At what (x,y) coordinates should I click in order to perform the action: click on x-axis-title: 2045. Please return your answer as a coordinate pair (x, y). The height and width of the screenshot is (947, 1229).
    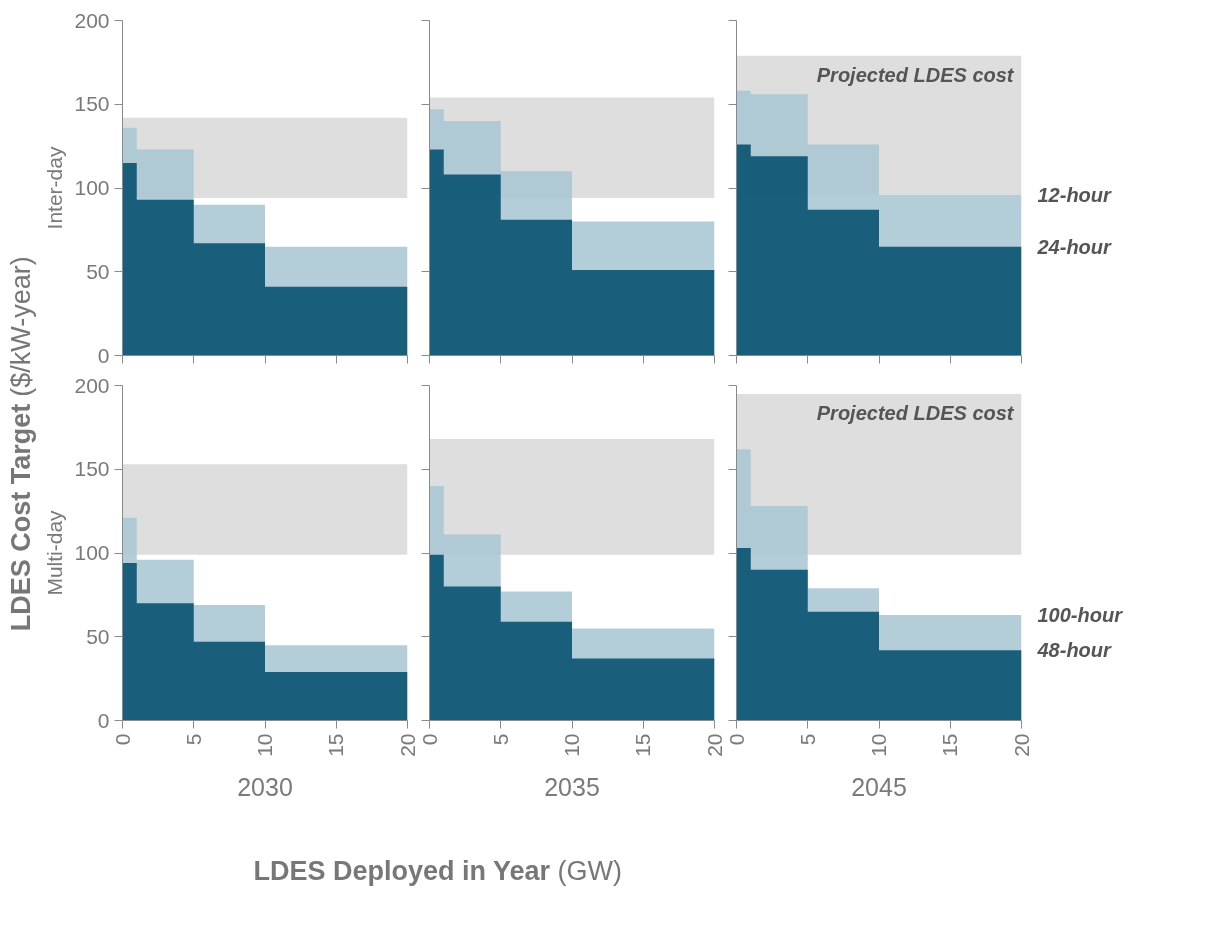
    Looking at the image, I should click on (879, 786).